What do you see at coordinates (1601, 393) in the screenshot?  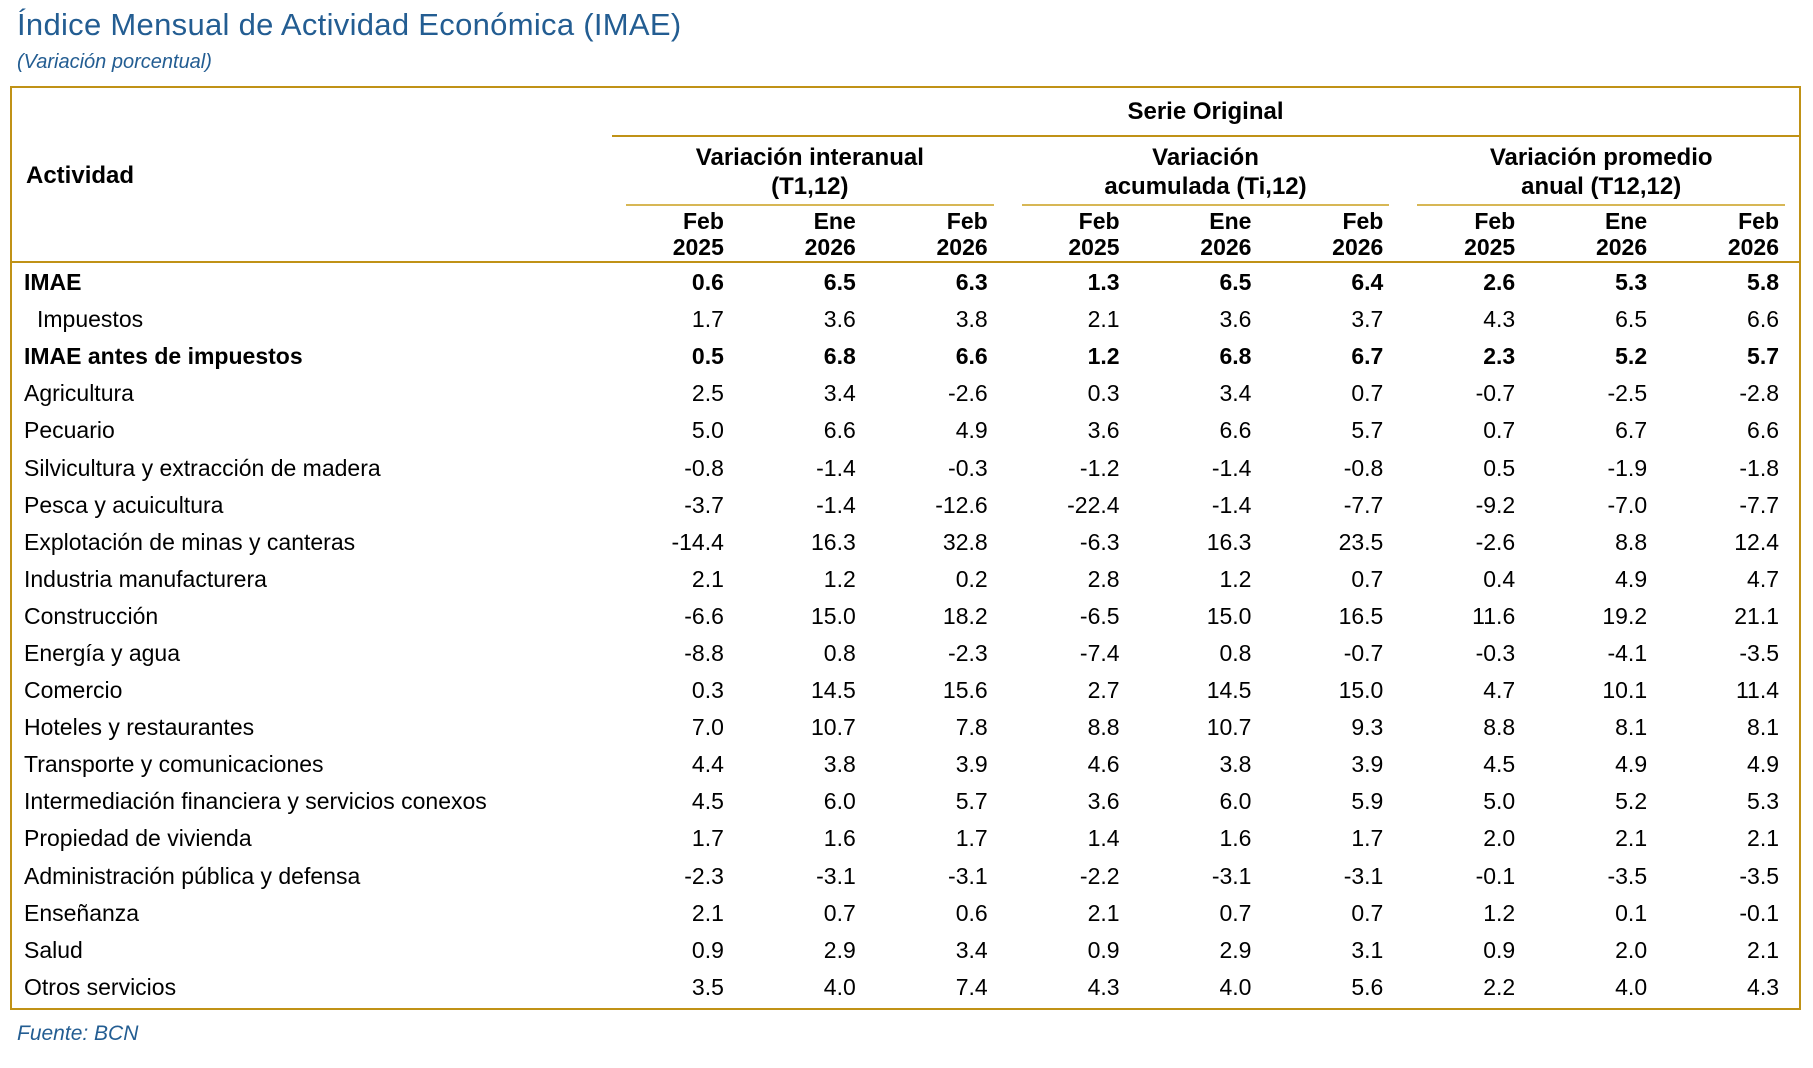 I see `value-group: -0.7 -2.5 -2.8` at bounding box center [1601, 393].